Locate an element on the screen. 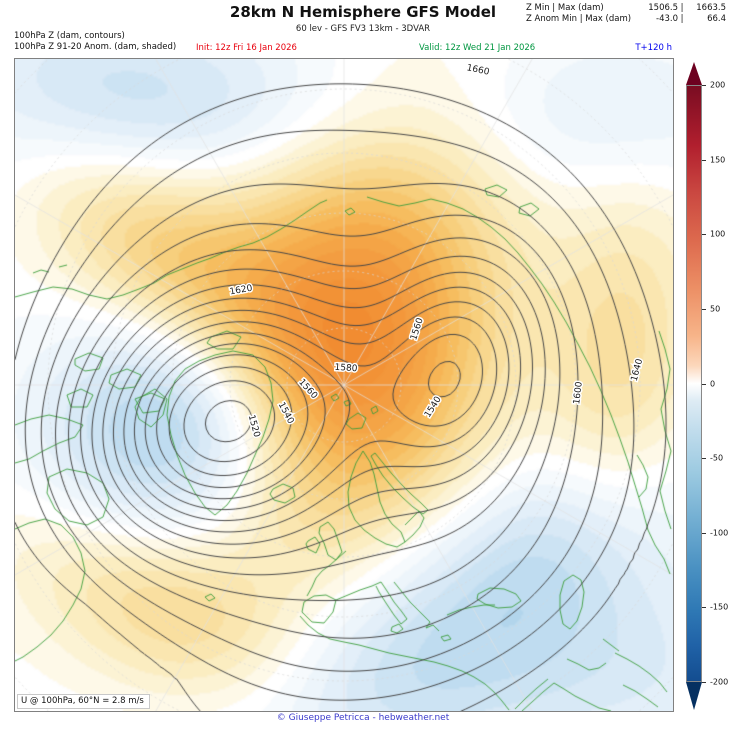 The height and width of the screenshot is (730, 730). z-minmax-label: Z Min | Max (dam) is located at coordinates (565, 8).